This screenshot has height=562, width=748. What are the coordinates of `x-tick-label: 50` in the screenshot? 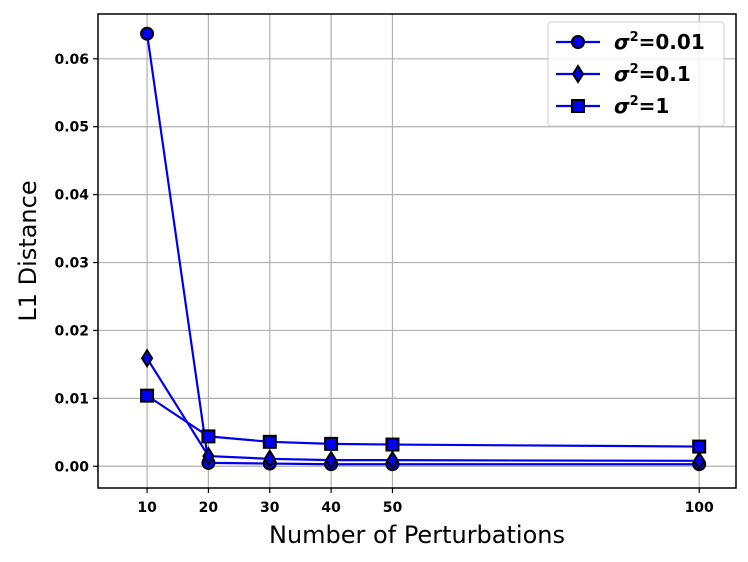 It's located at (393, 508).